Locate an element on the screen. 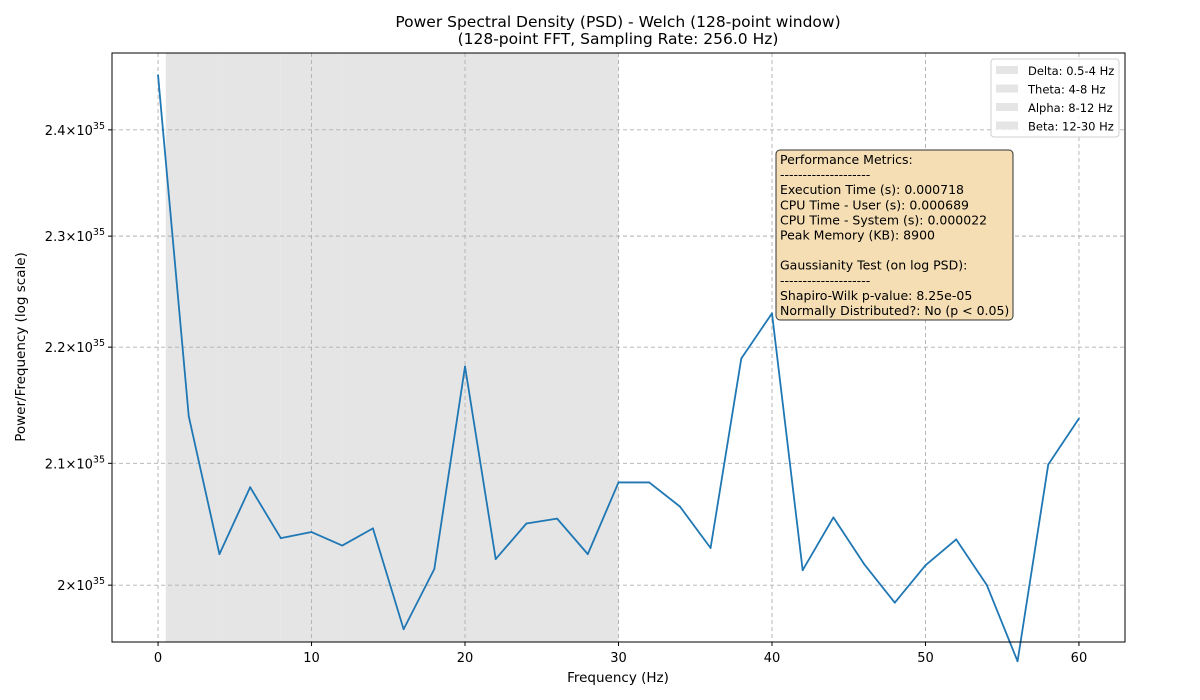 Image resolution: width=1200 pixels, height=700 pixels. metrics-line: CPU Time - System (s): 0.000022 is located at coordinates (883, 219).